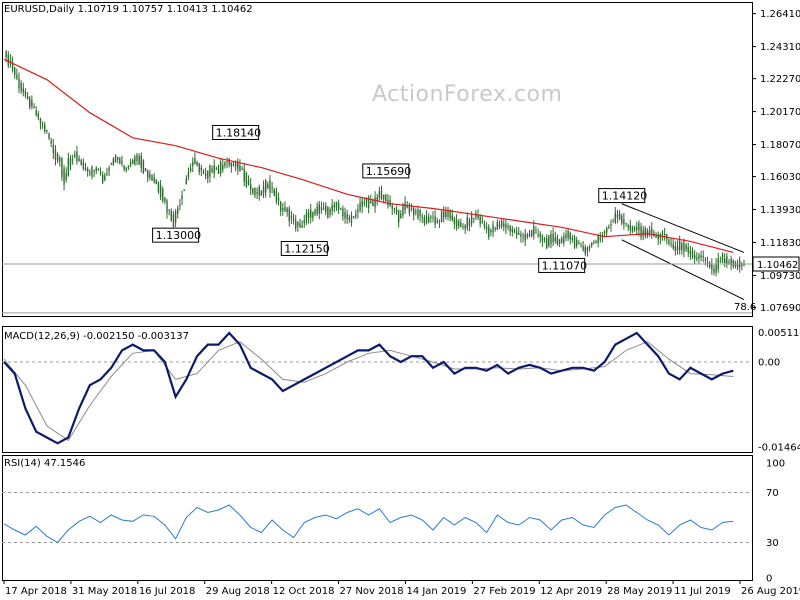 The width and height of the screenshot is (800, 600). Describe the element at coordinates (625, 196) in the screenshot. I see `annotation-label: 1.14120` at that location.